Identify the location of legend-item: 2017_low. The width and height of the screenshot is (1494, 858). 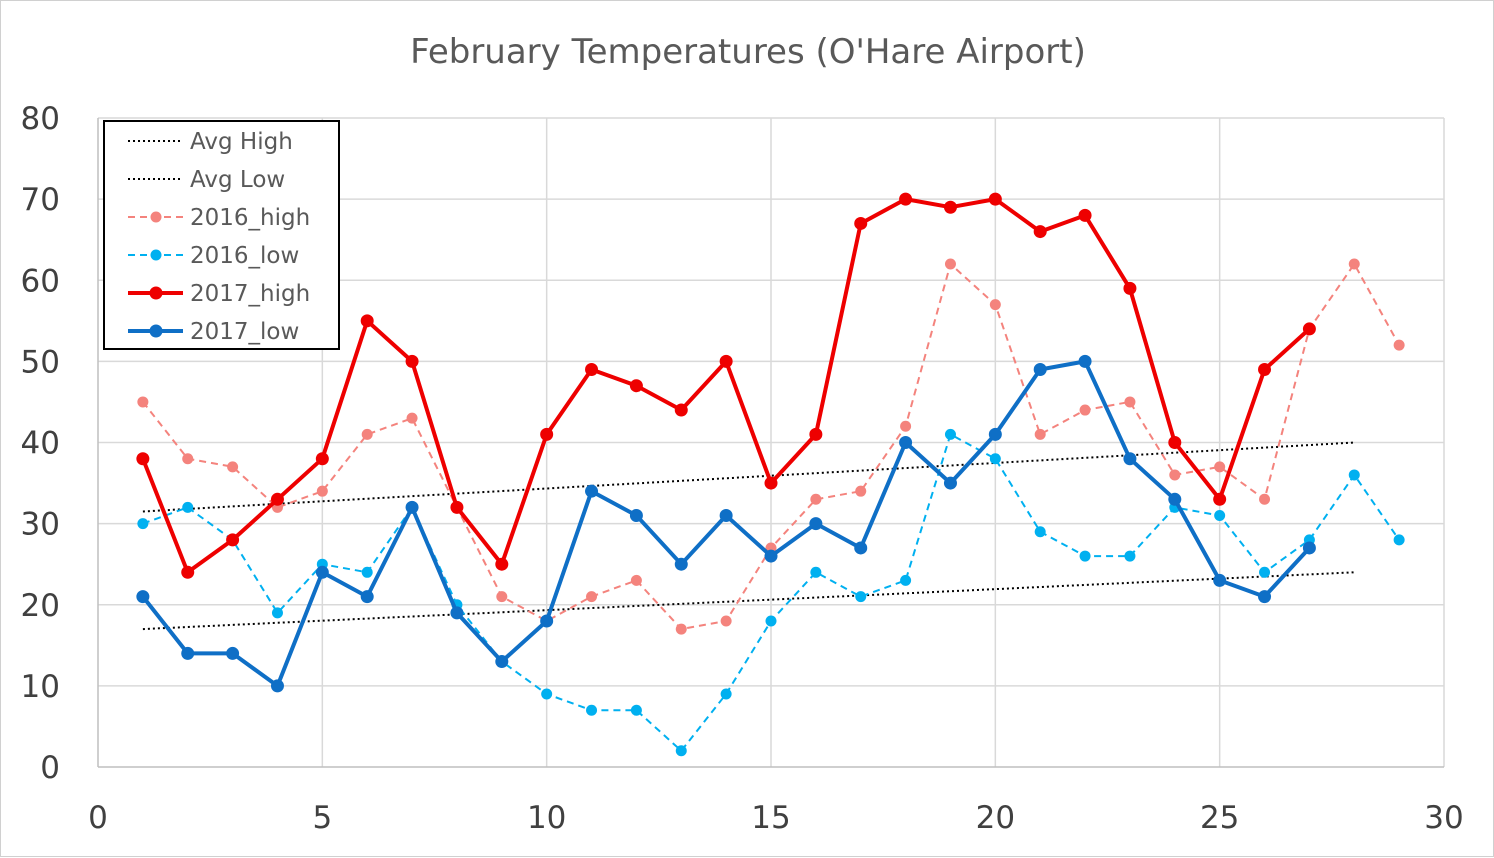
(213, 332).